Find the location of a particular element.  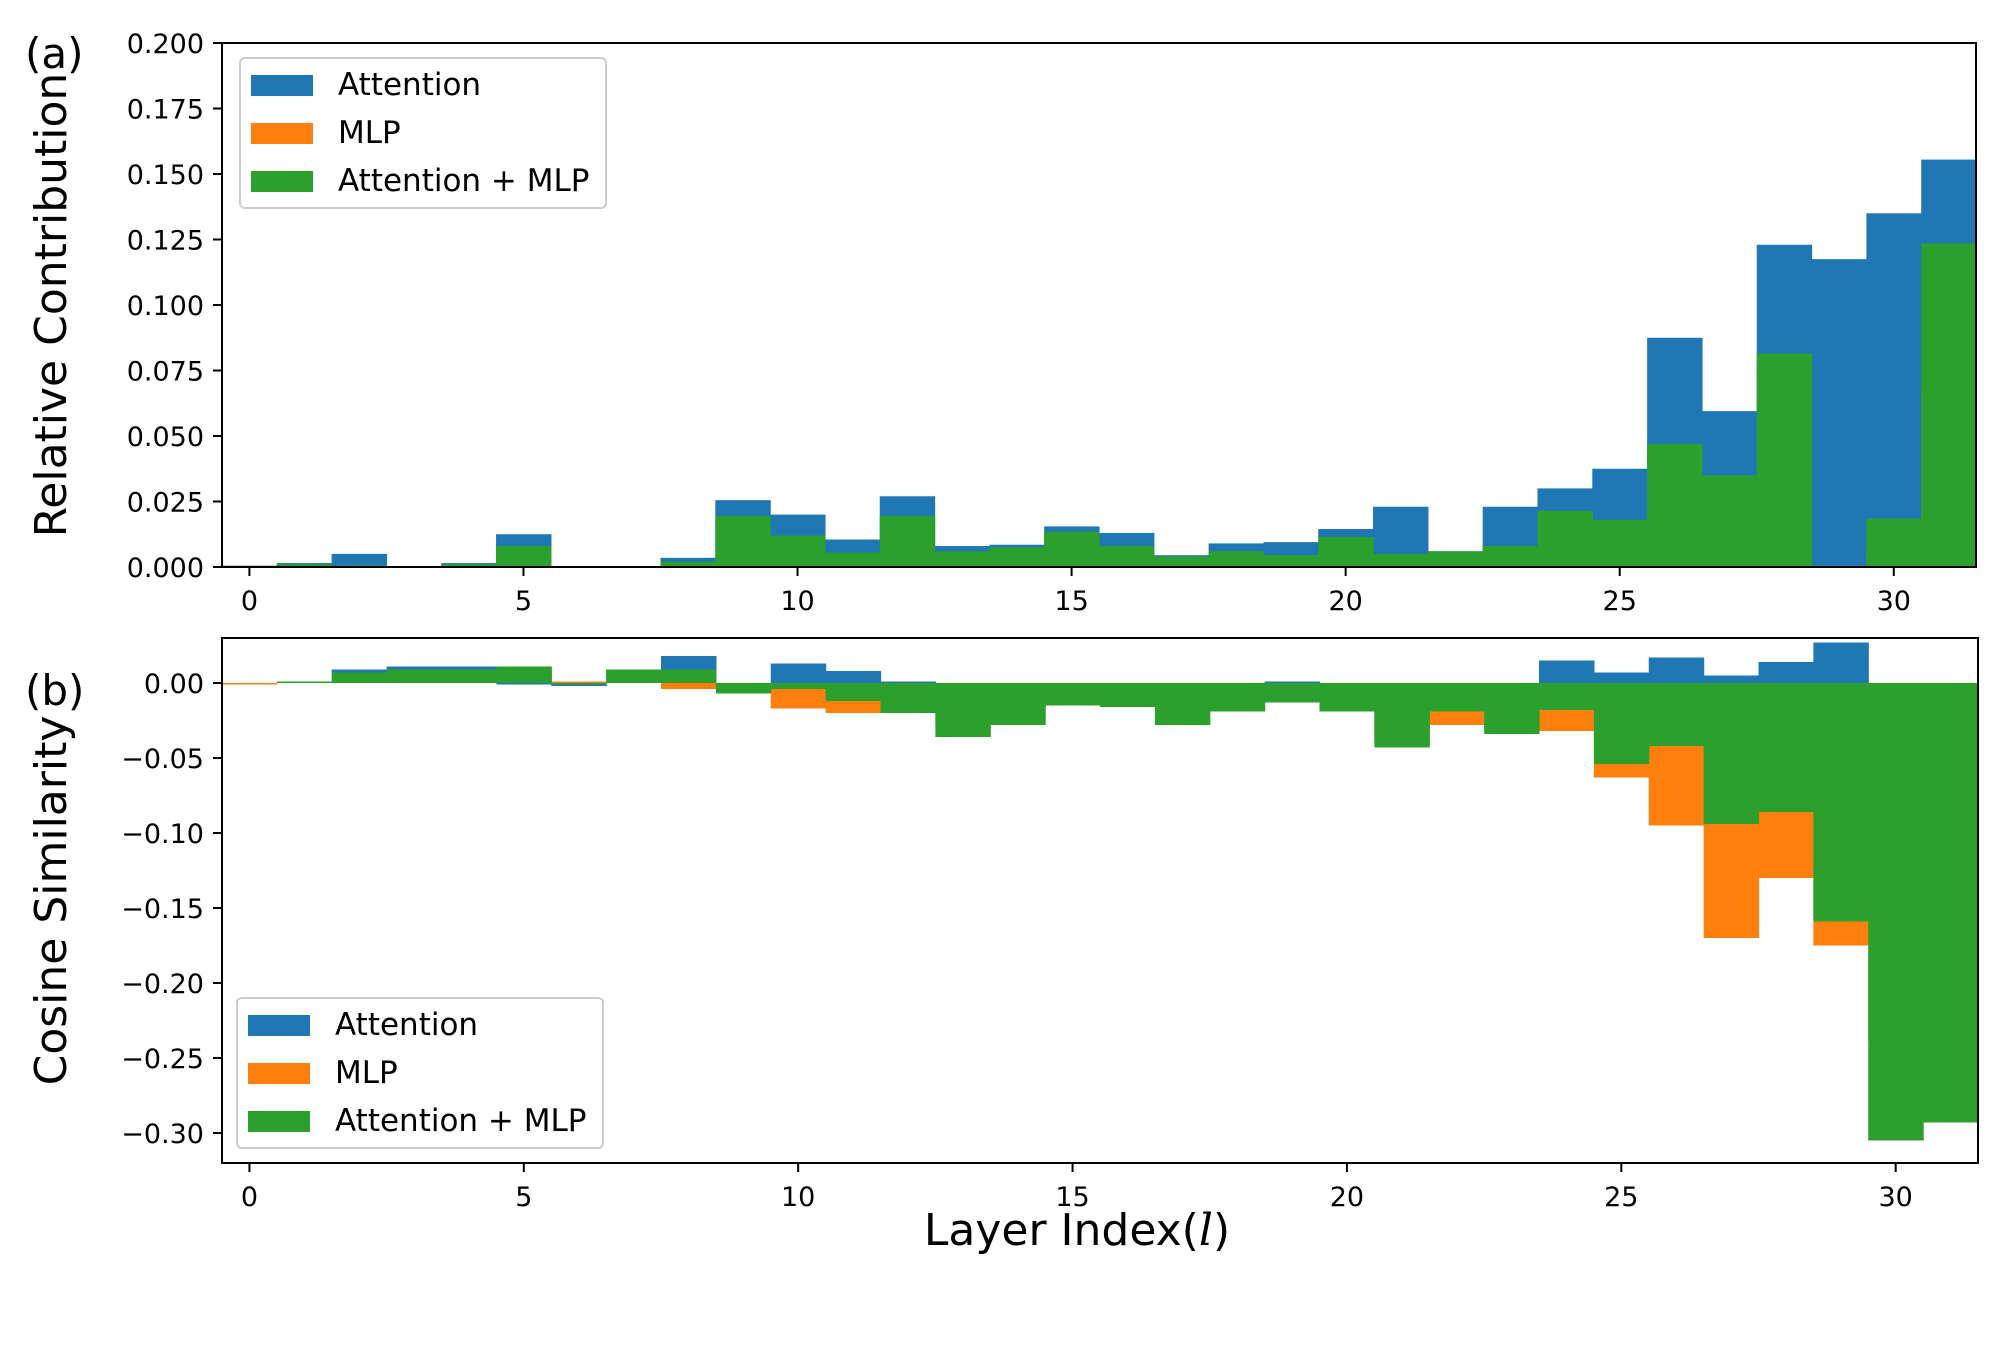

panel-a-legend: Attention MLP Attention + MLP is located at coordinates (423, 133).